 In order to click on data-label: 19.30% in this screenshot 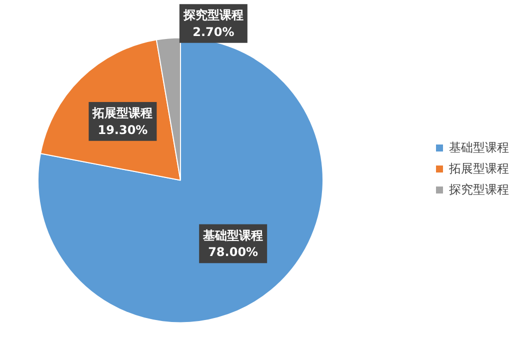, I will do `click(123, 129)`.